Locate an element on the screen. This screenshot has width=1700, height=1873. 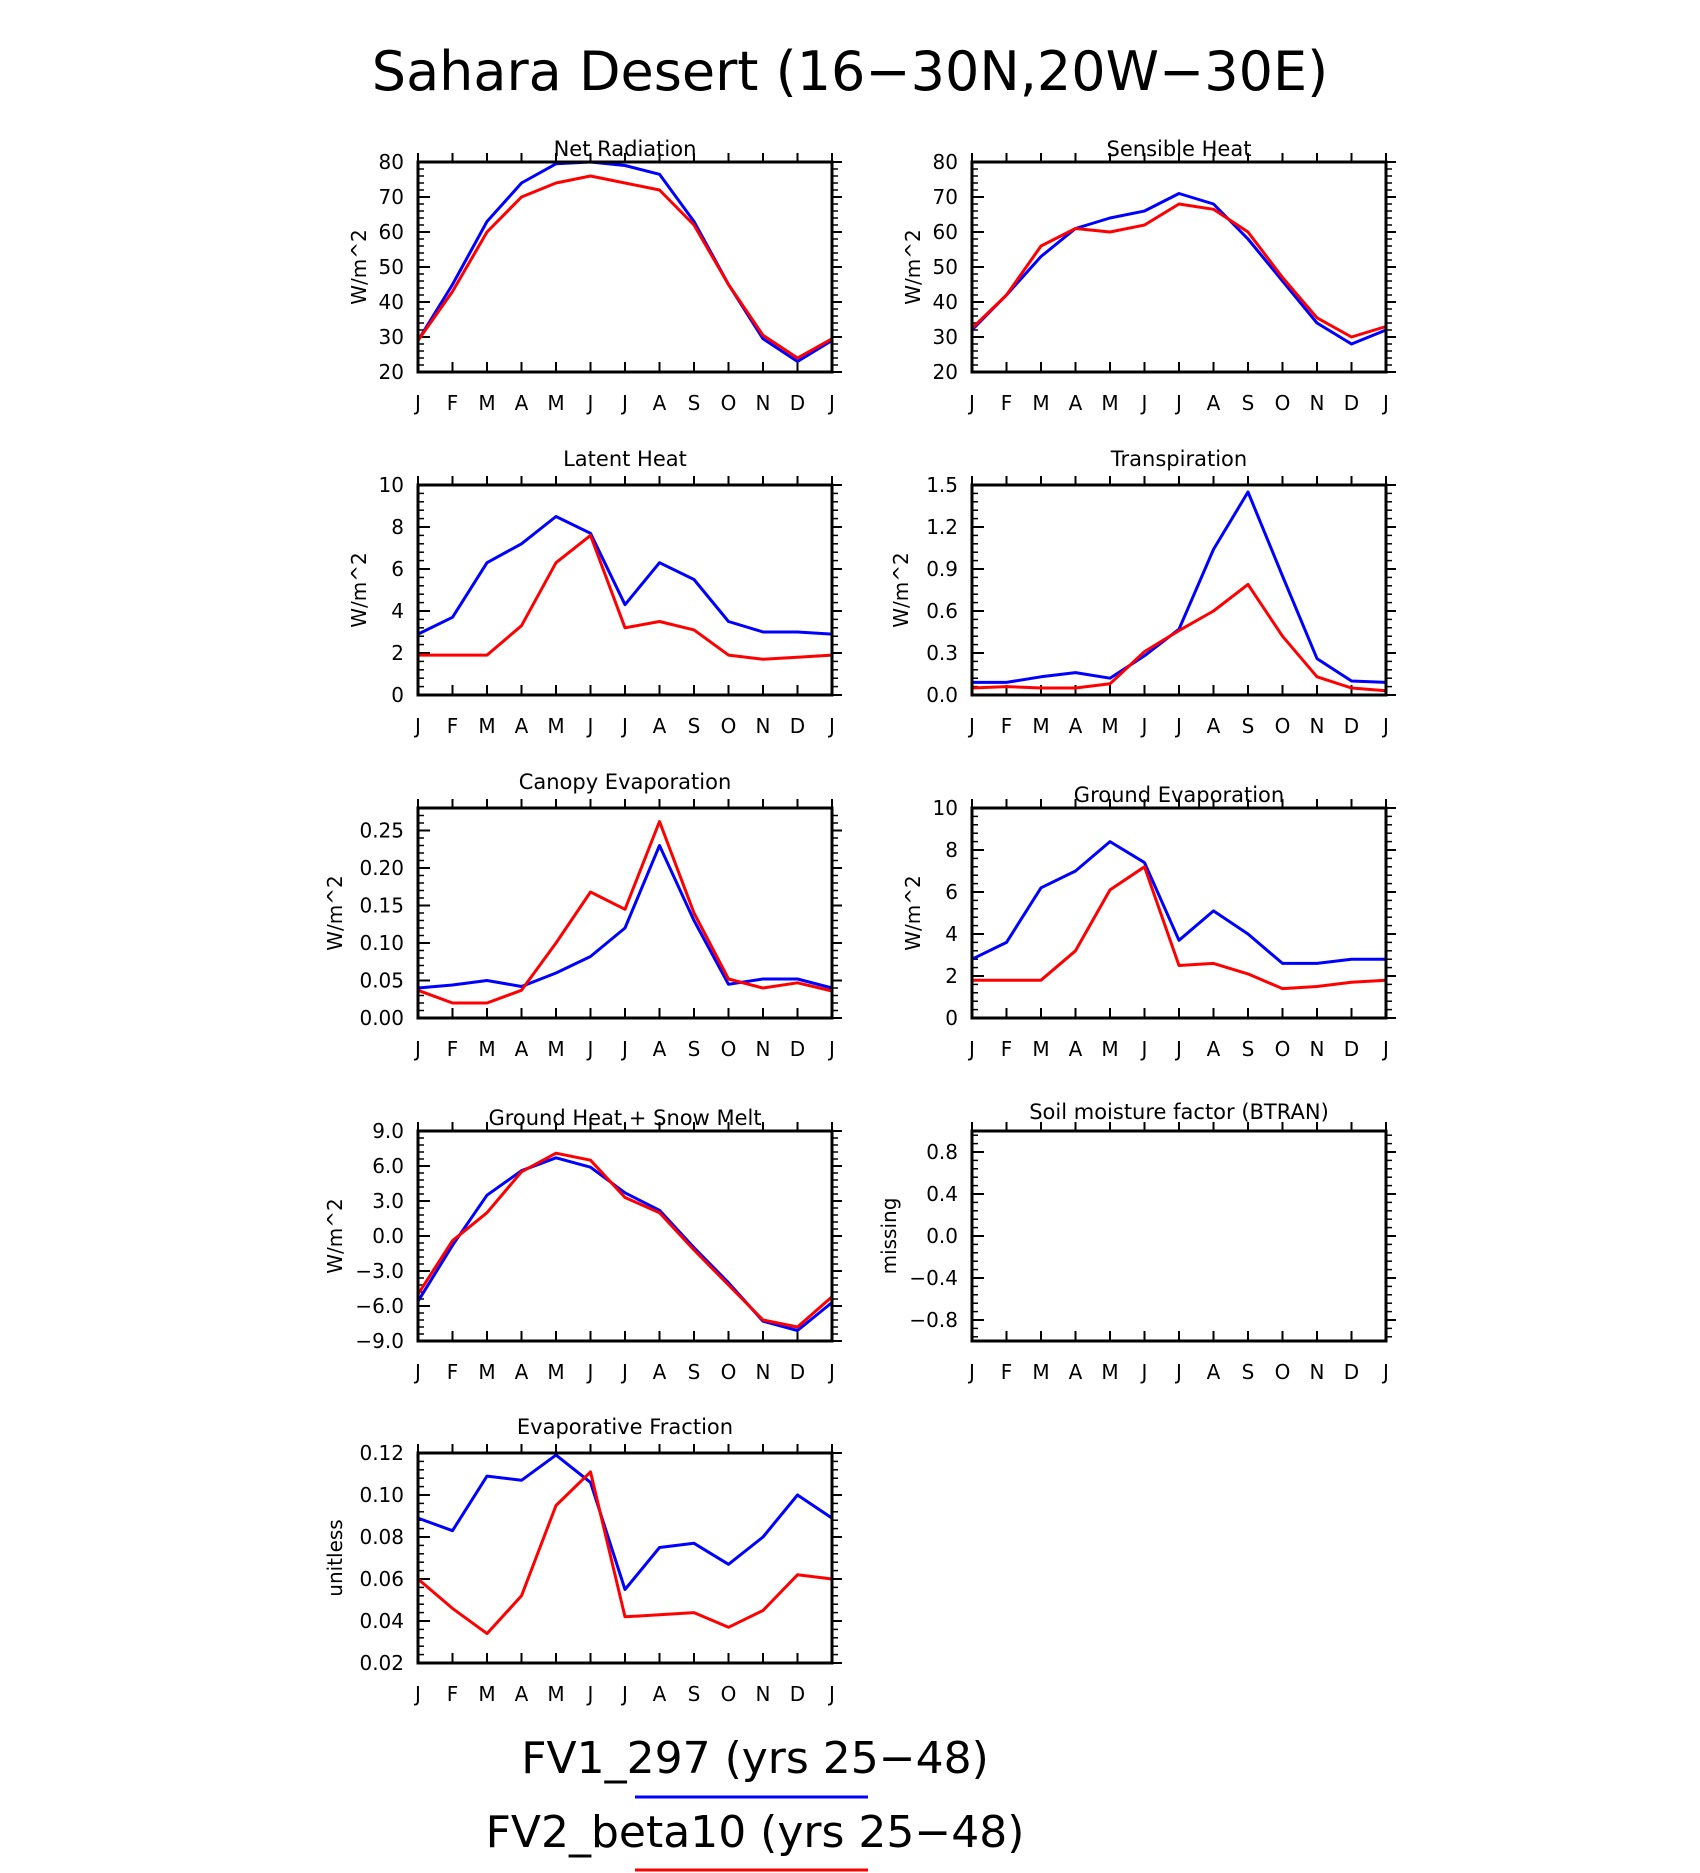
legend-label-series-2: FV2_beta10 (yrs 25−48) is located at coordinates (755, 1832).